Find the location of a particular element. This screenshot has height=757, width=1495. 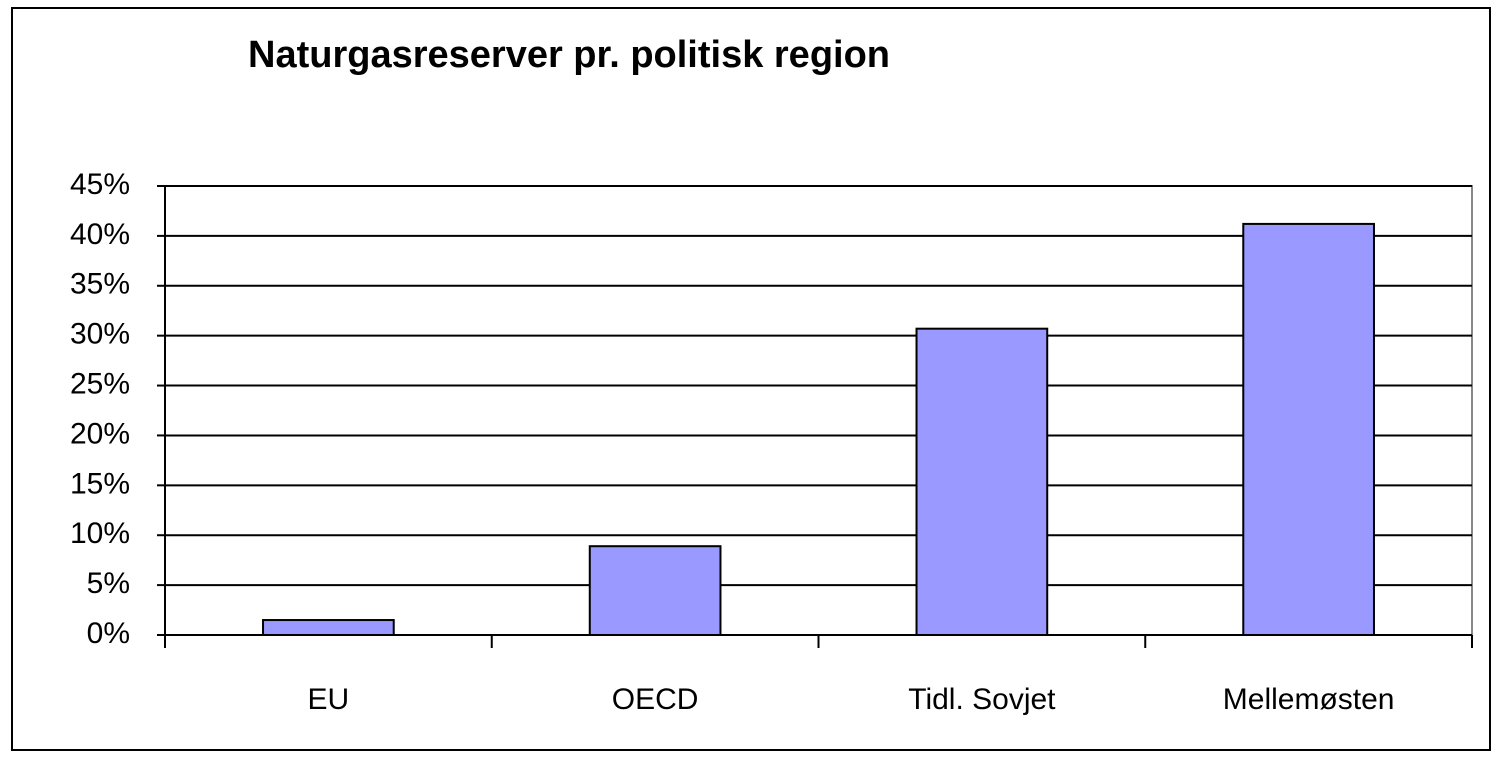

y-tick-label: 25% is located at coordinates (100, 383).